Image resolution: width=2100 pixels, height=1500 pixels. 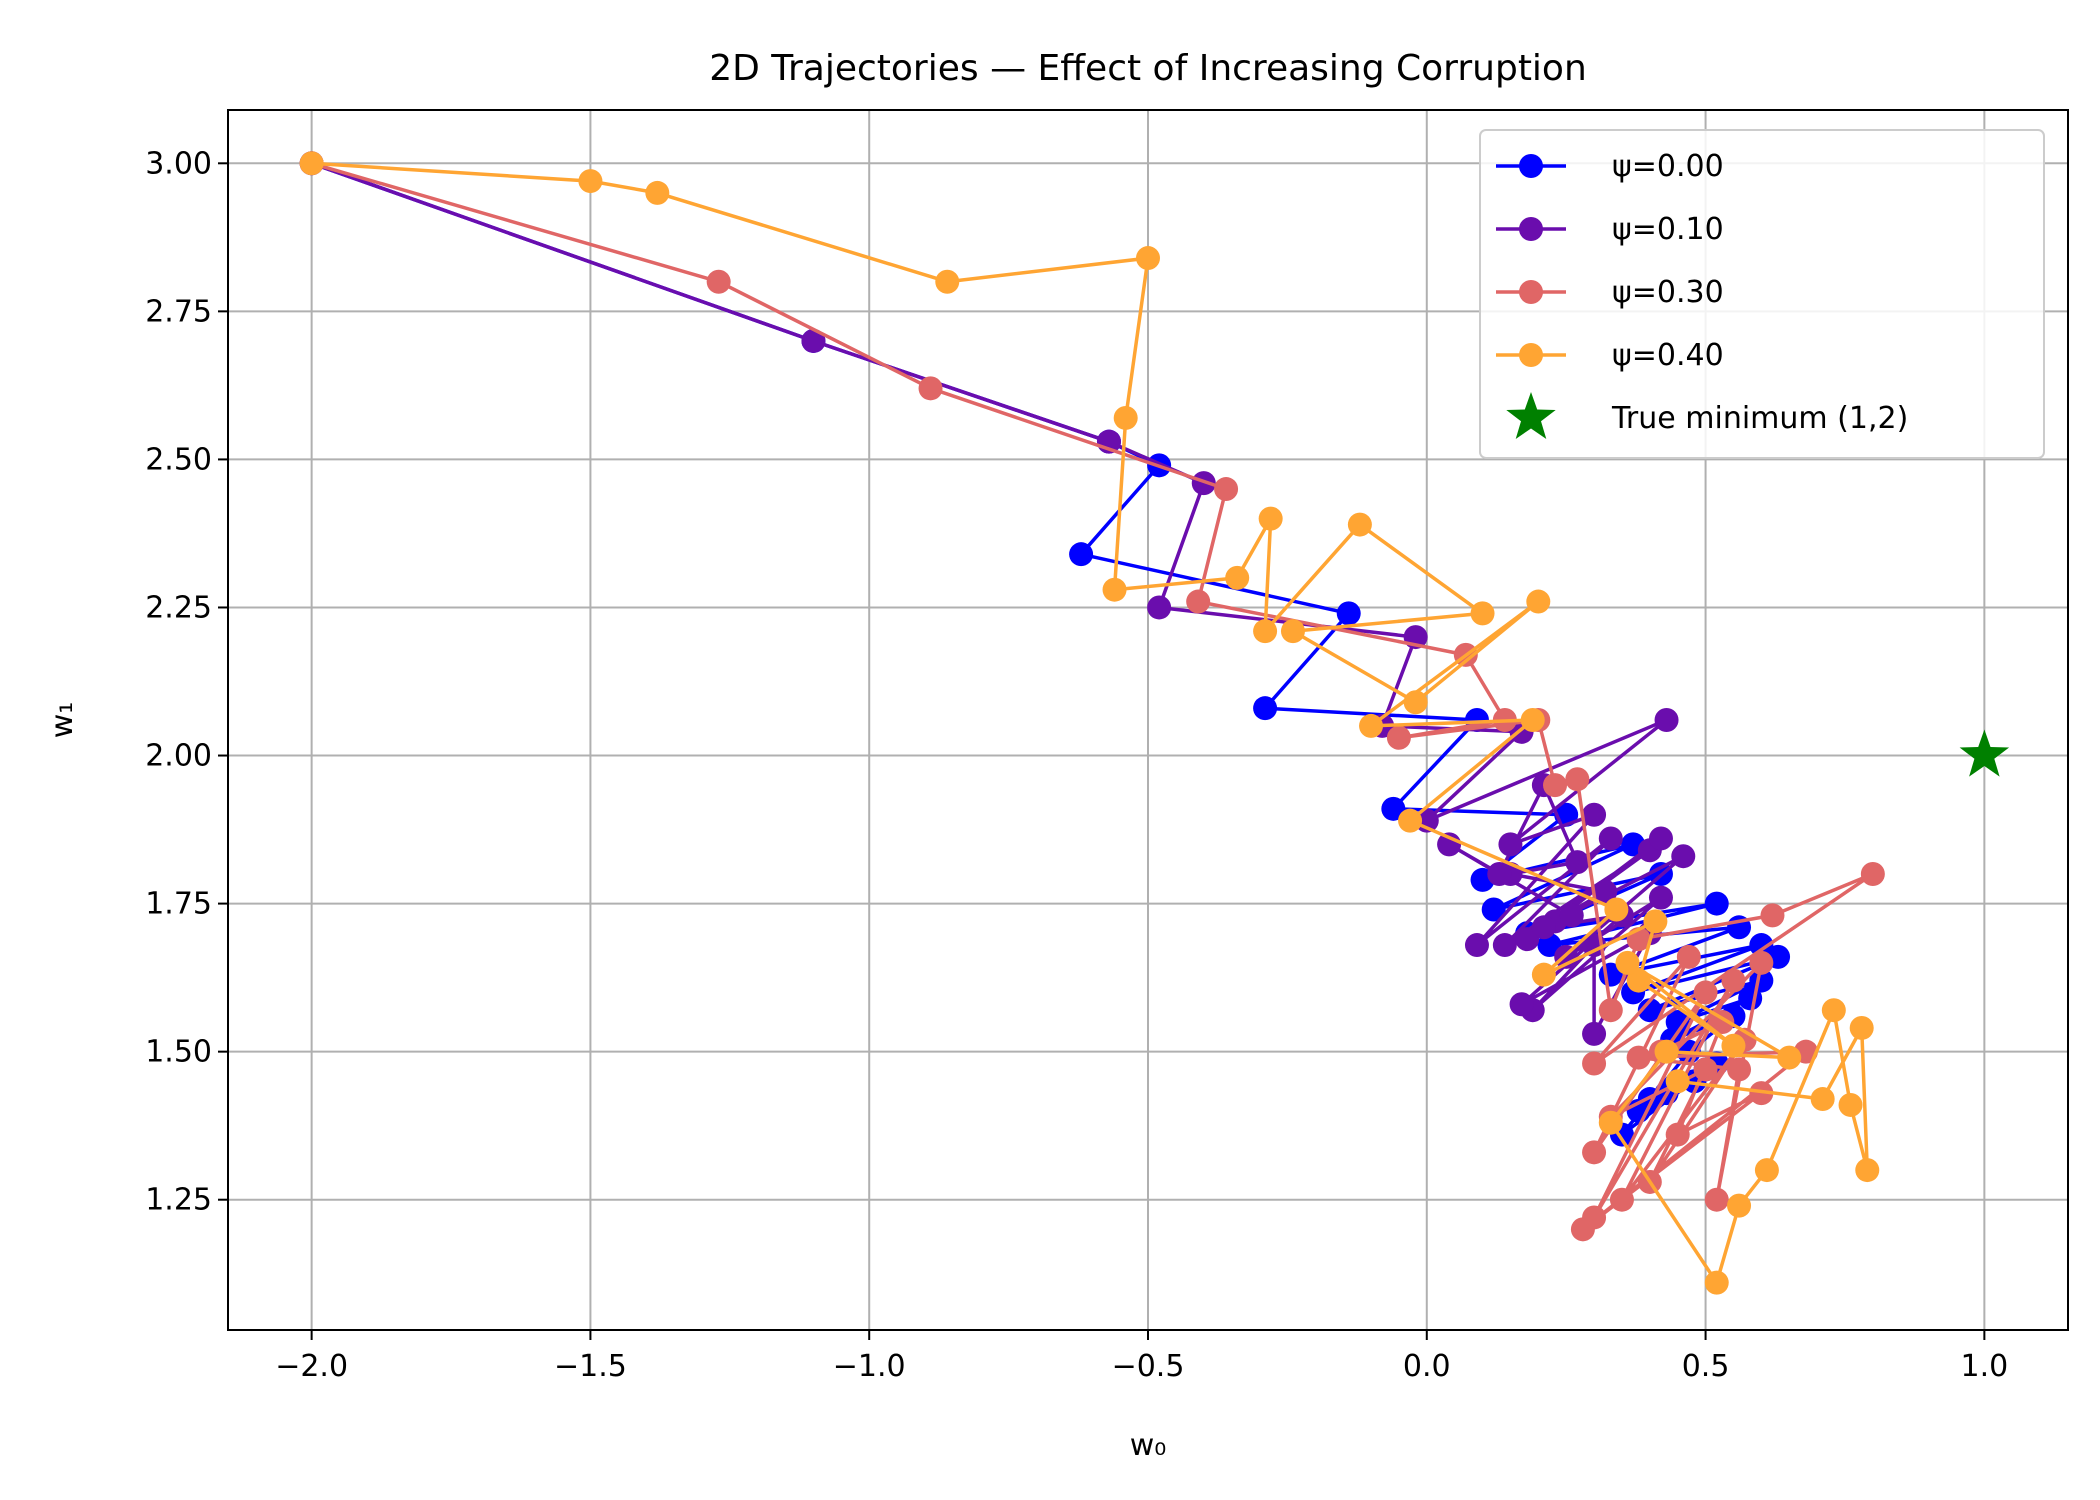 I want to click on y-axis-label: w₁, so click(x=62, y=720).